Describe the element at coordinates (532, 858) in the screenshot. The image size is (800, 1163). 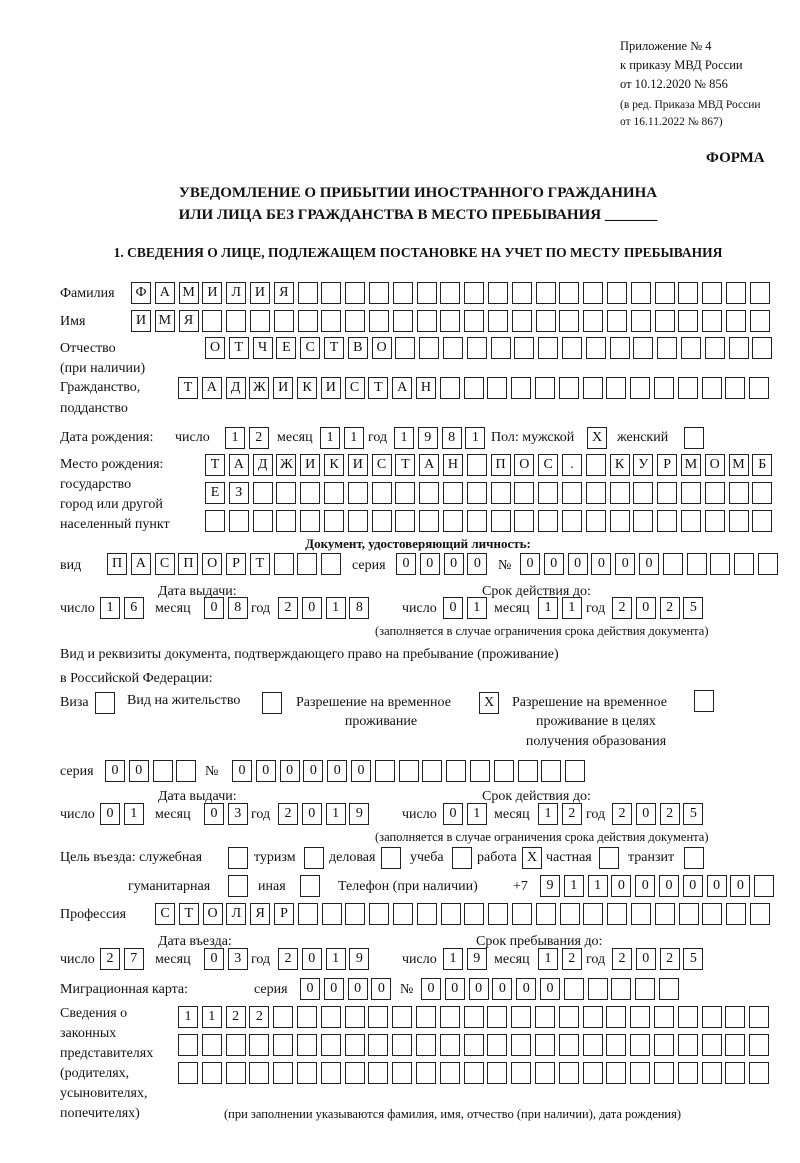
I see `char-box: X` at that location.